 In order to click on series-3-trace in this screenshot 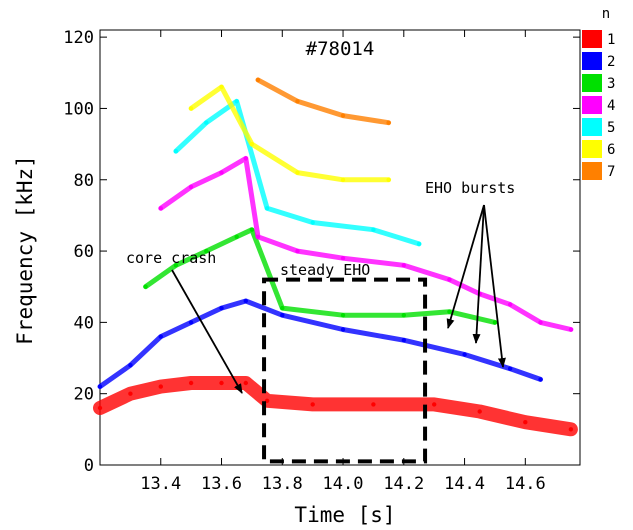, I will do `click(320, 276)`.